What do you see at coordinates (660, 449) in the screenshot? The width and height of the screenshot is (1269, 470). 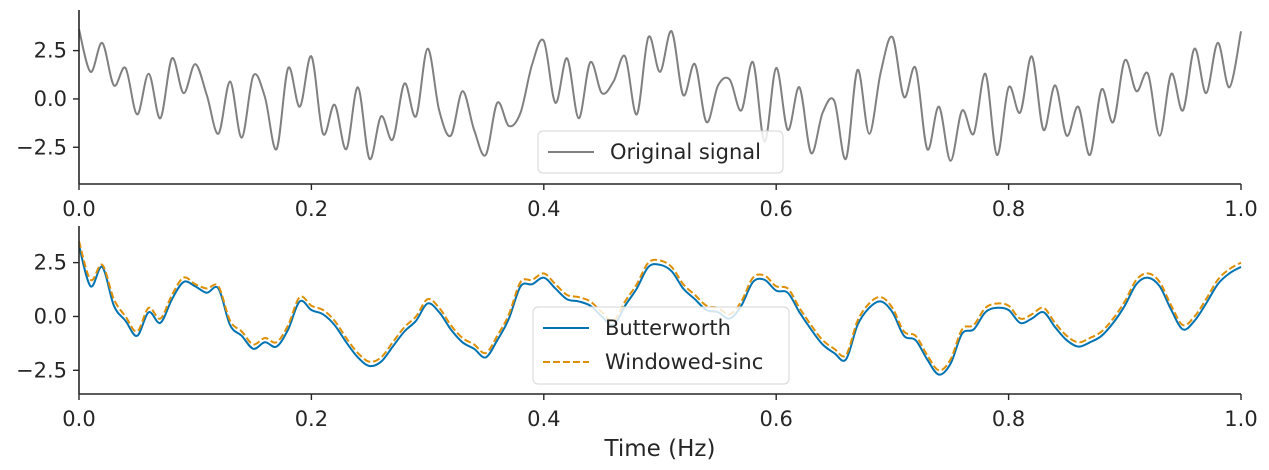 I see `x-axis-title: Time (Hz)` at bounding box center [660, 449].